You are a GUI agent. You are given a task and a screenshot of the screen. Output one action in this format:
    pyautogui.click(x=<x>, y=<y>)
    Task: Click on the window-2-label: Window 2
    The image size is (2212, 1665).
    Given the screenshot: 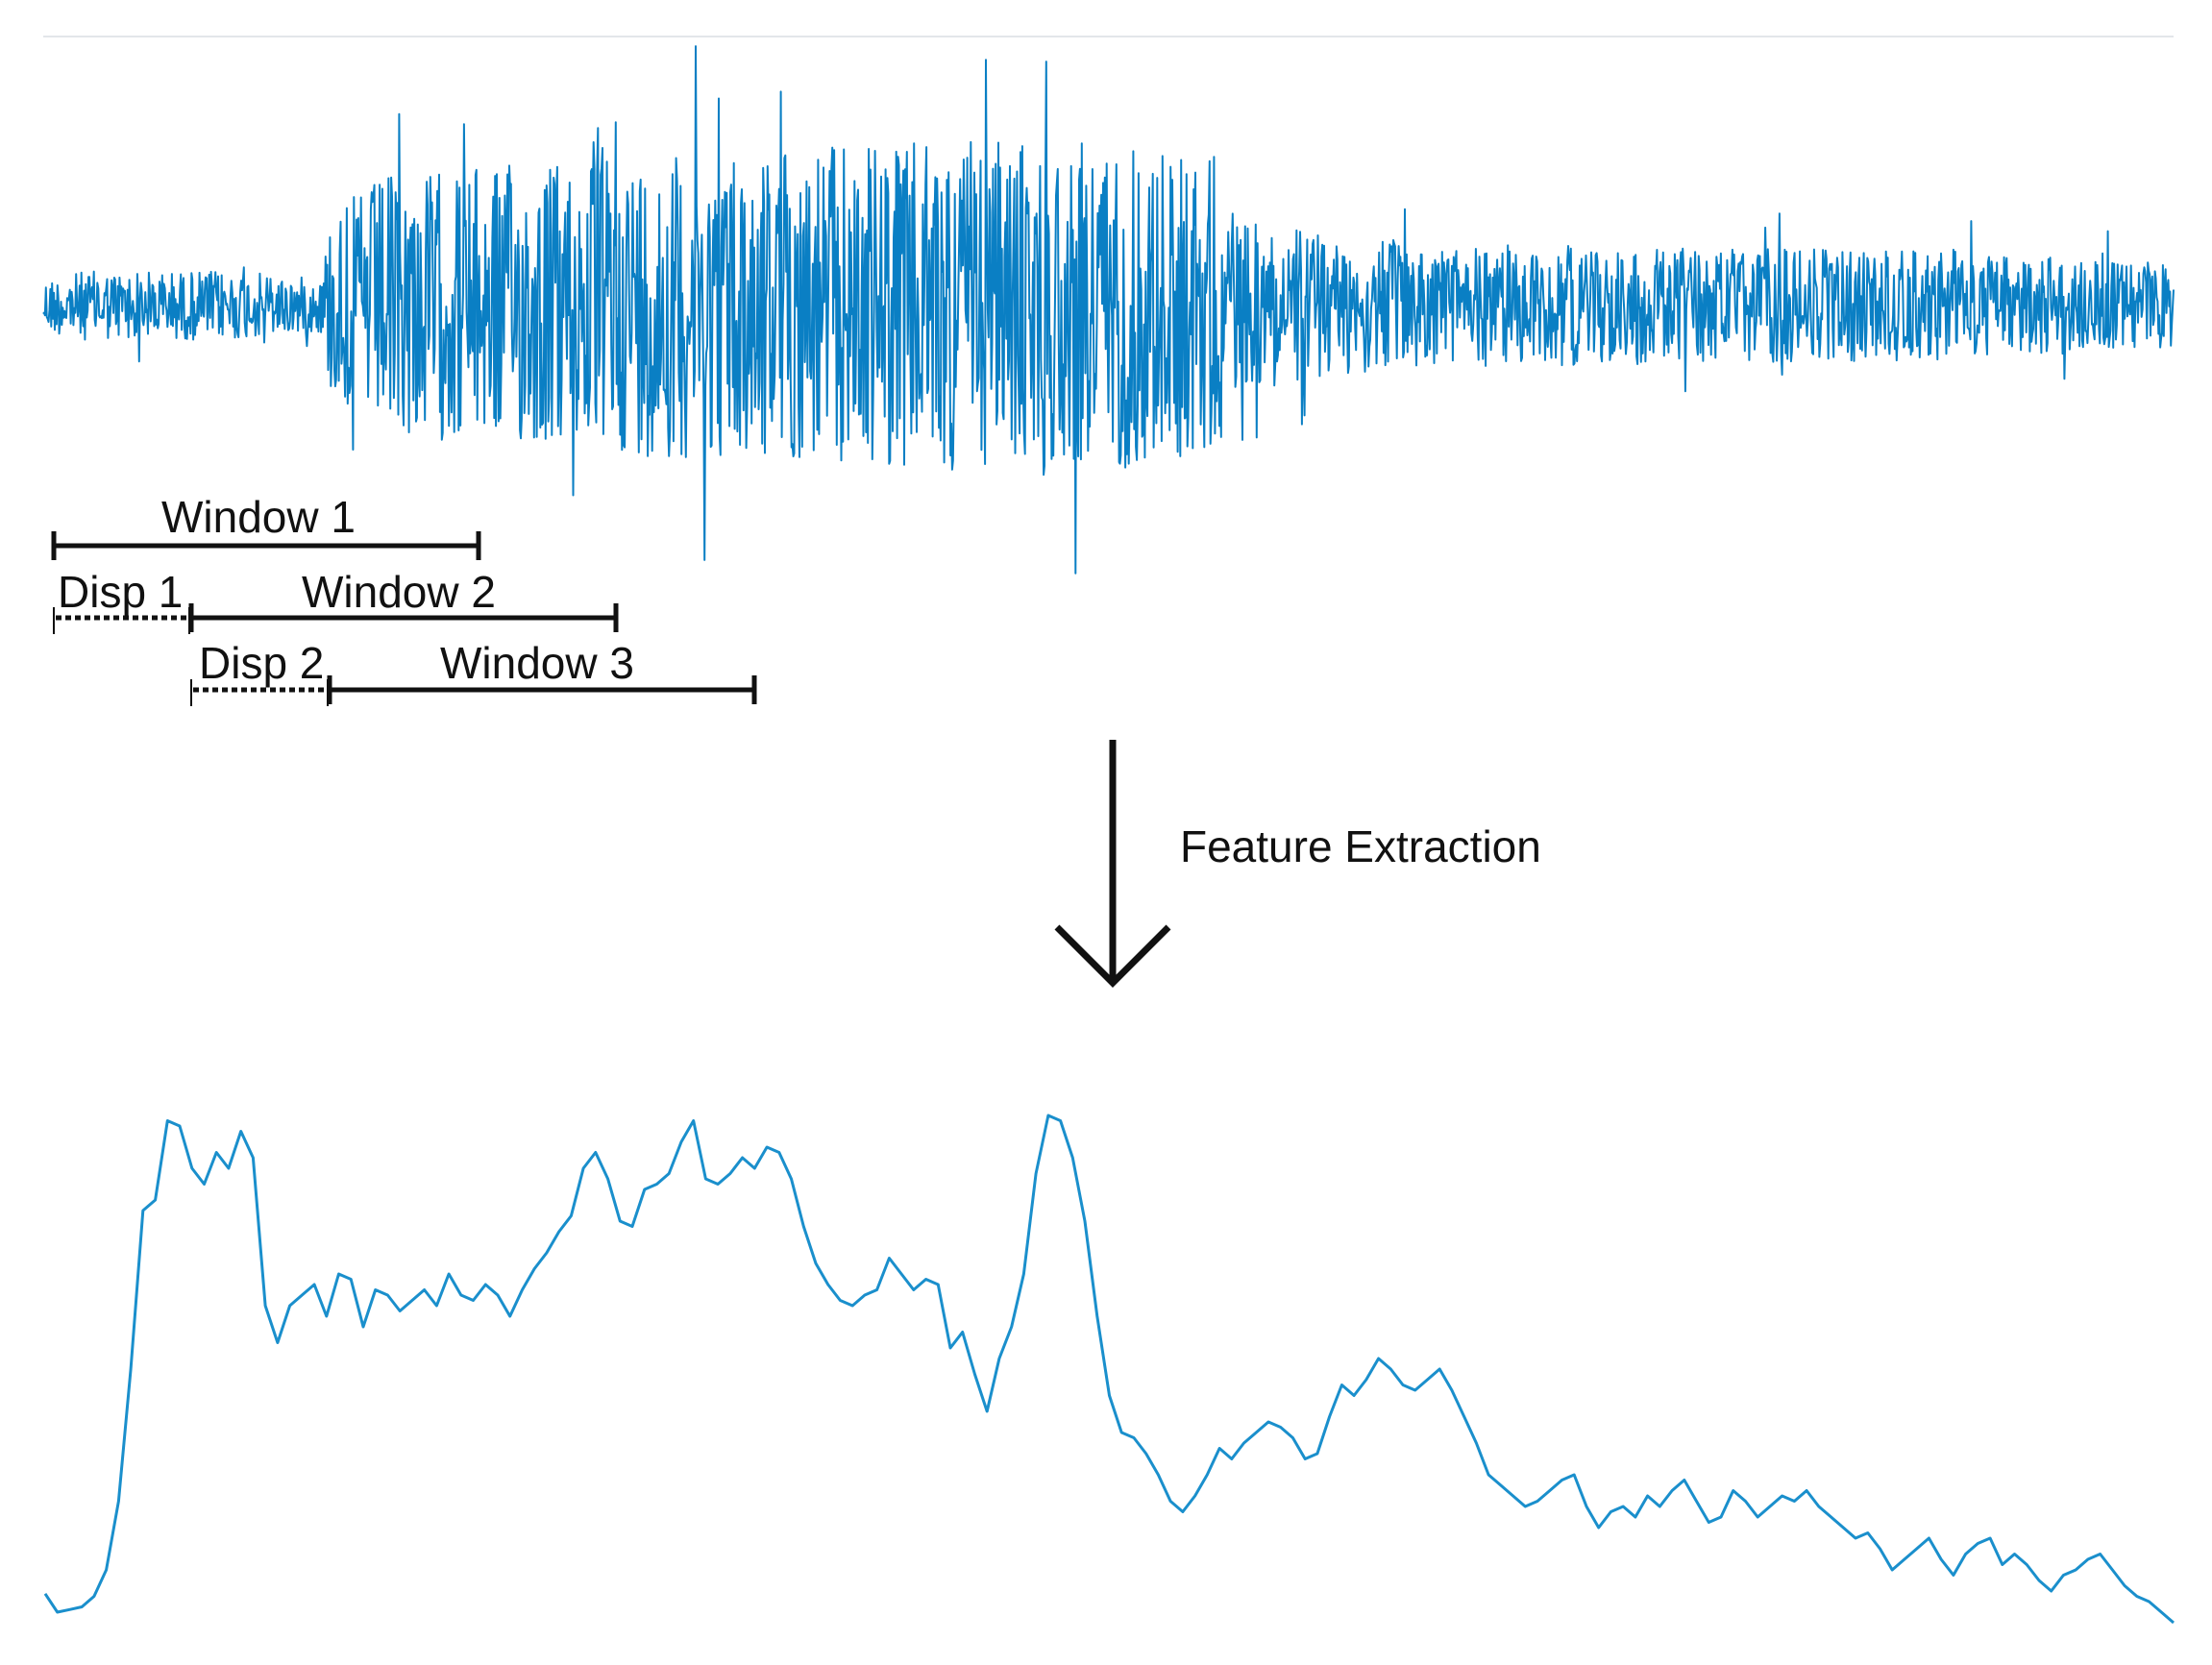 What is the action you would take?
    pyautogui.click(x=399, y=592)
    